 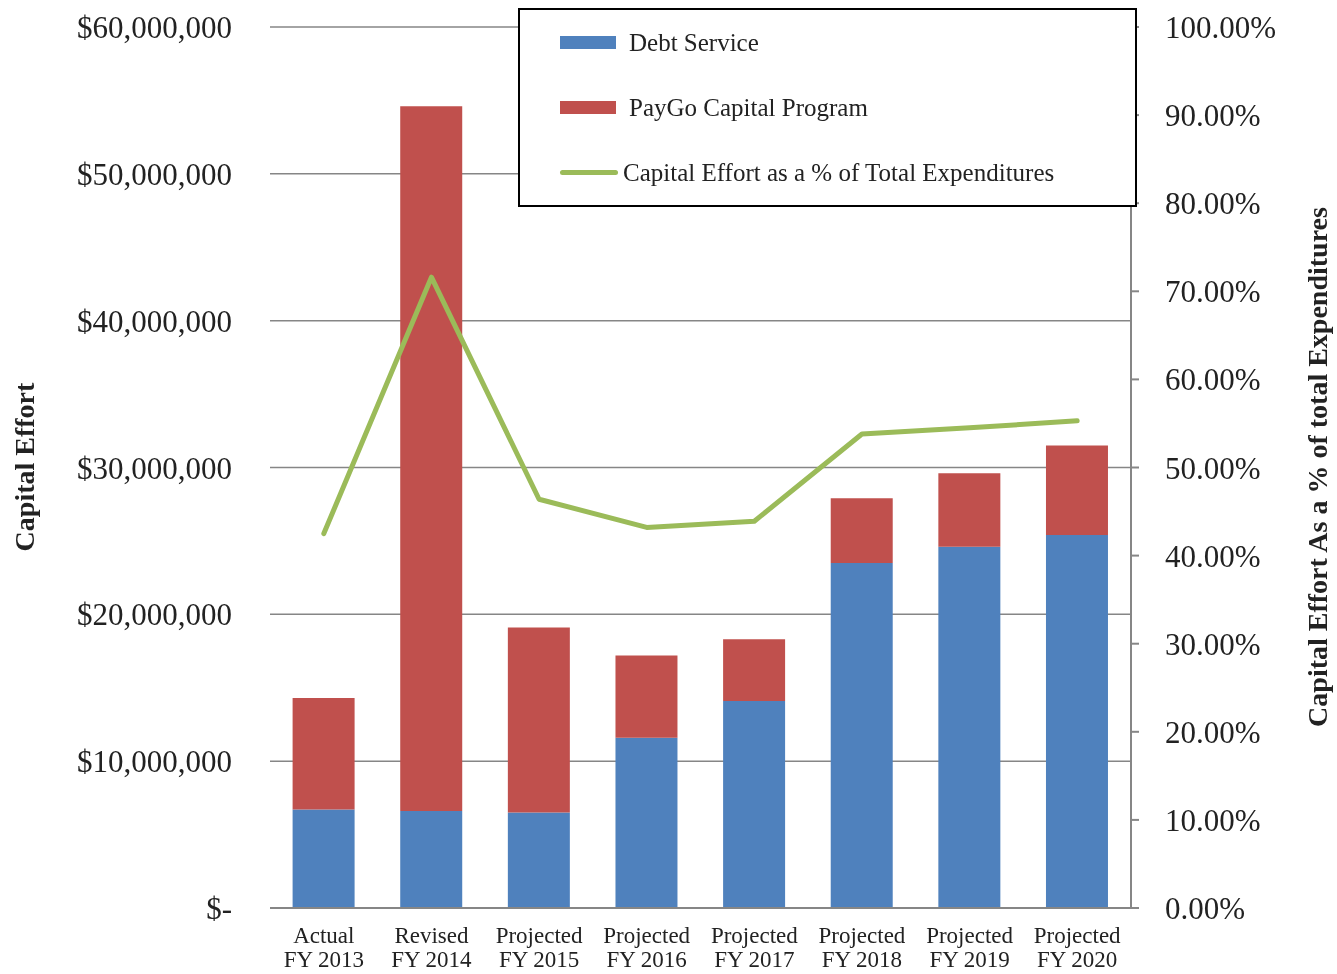 What do you see at coordinates (539, 947) in the screenshot?
I see `x-tick-label: Projected FY 2015` at bounding box center [539, 947].